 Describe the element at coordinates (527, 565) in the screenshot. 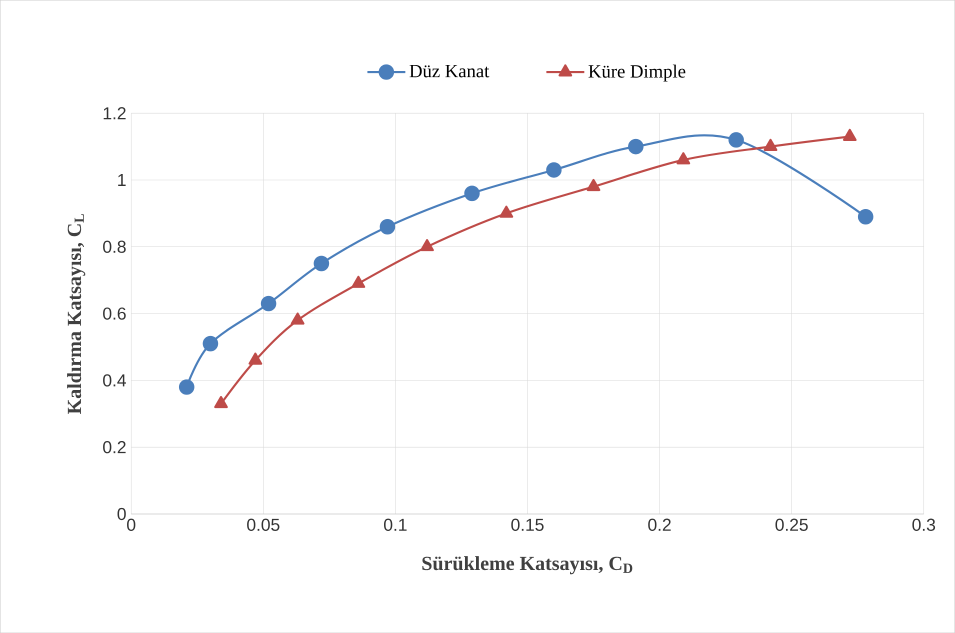

I see `x-axis-title: Sürükleme Katsayısı, C$_{D}$` at that location.